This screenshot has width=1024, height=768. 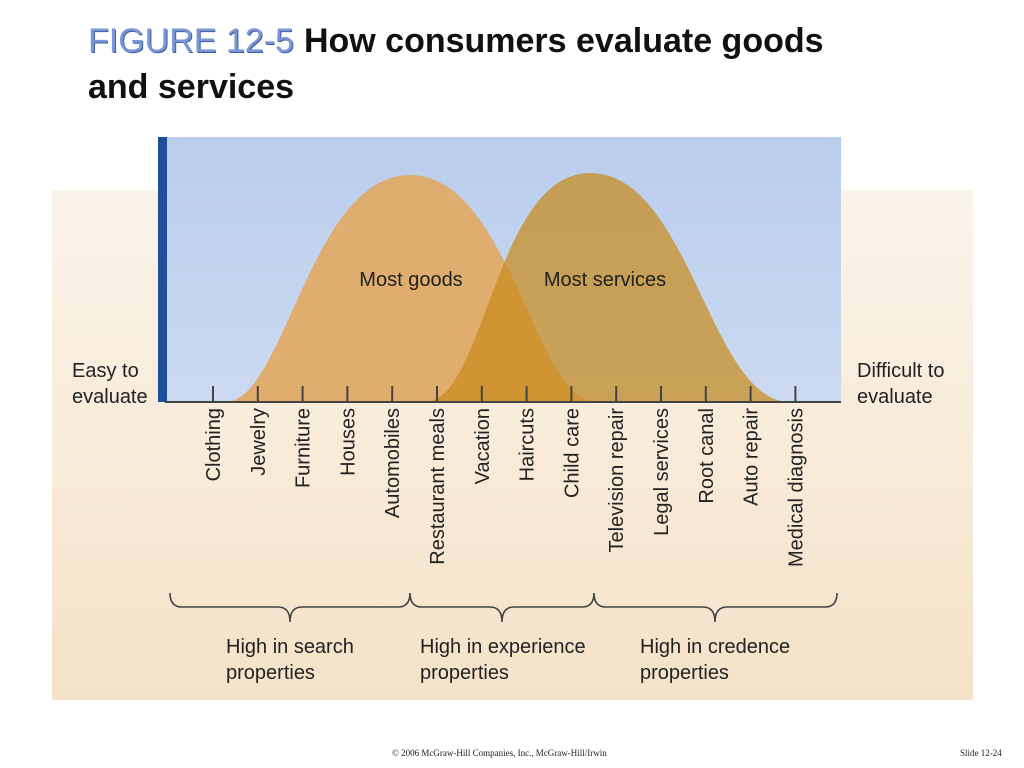 What do you see at coordinates (707, 456) in the screenshot?
I see `item-label: Root canal` at bounding box center [707, 456].